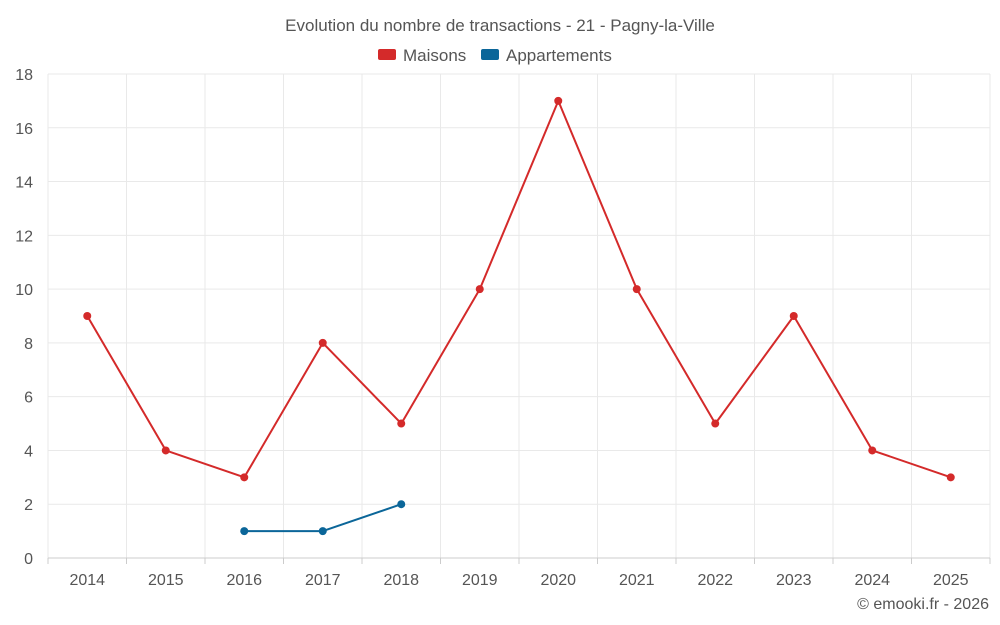 Image resolution: width=1000 pixels, height=625 pixels. I want to click on legend-item-appartements: Appartements, so click(546, 55).